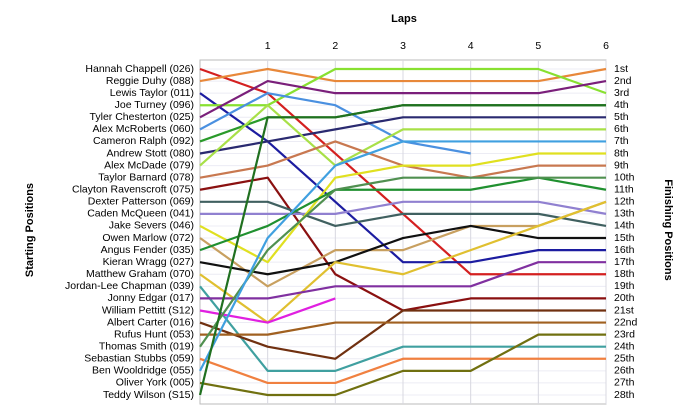 This screenshot has height=420, width=700. Describe the element at coordinates (624, 190) in the screenshot. I see `finish-label: 11th` at that location.